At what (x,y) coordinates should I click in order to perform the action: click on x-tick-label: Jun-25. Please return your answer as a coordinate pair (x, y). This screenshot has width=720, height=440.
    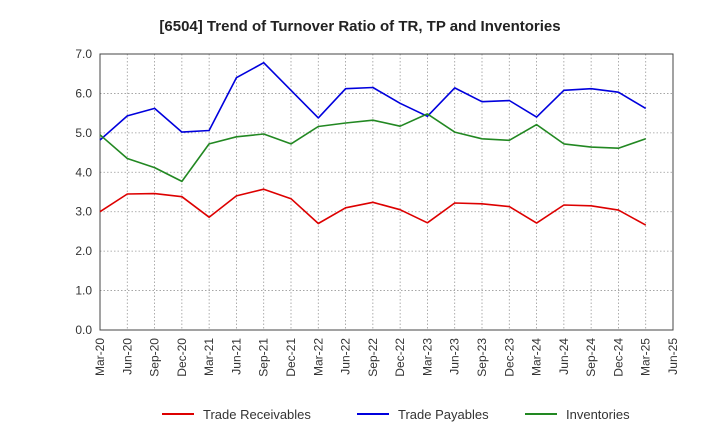
    Looking at the image, I should click on (673, 356).